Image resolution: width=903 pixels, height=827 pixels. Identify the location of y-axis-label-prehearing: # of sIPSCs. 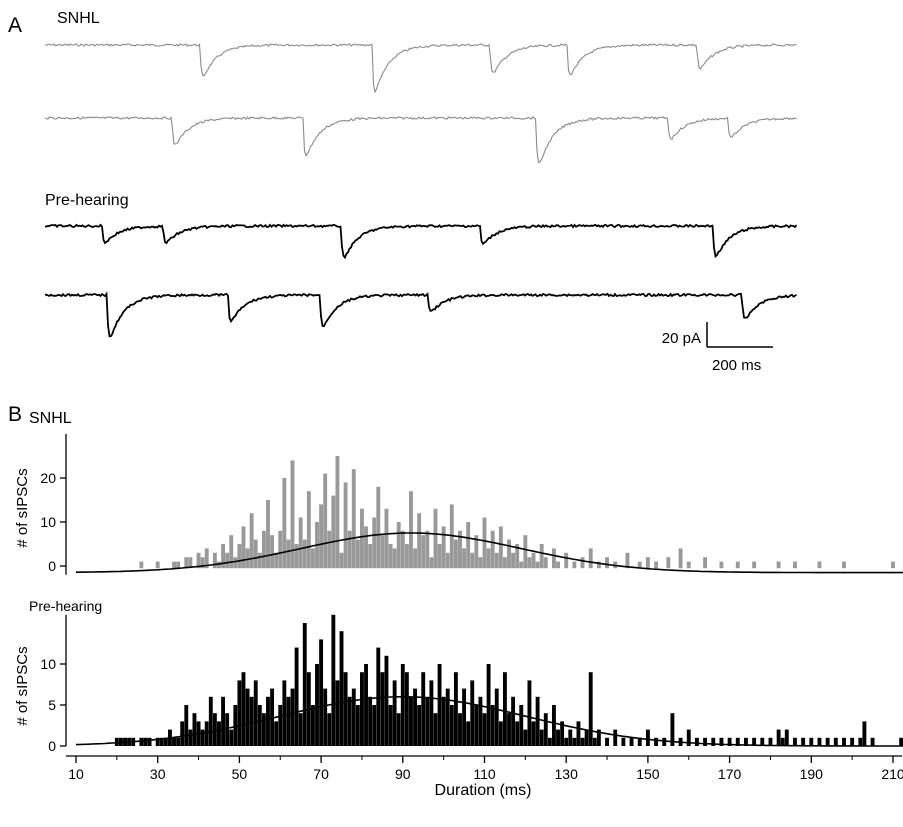
(22, 685).